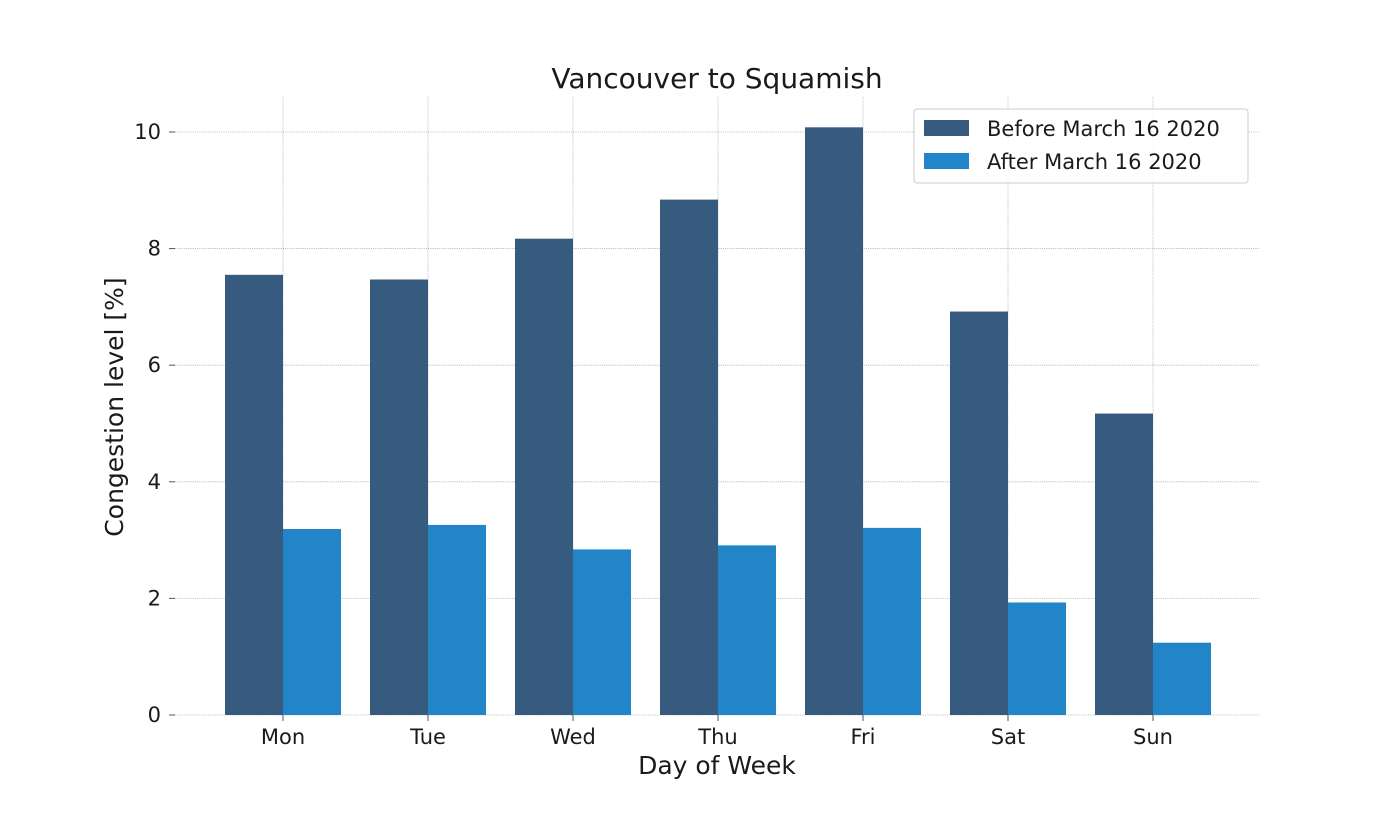  I want to click on bar-before-sun, so click(1124, 564).